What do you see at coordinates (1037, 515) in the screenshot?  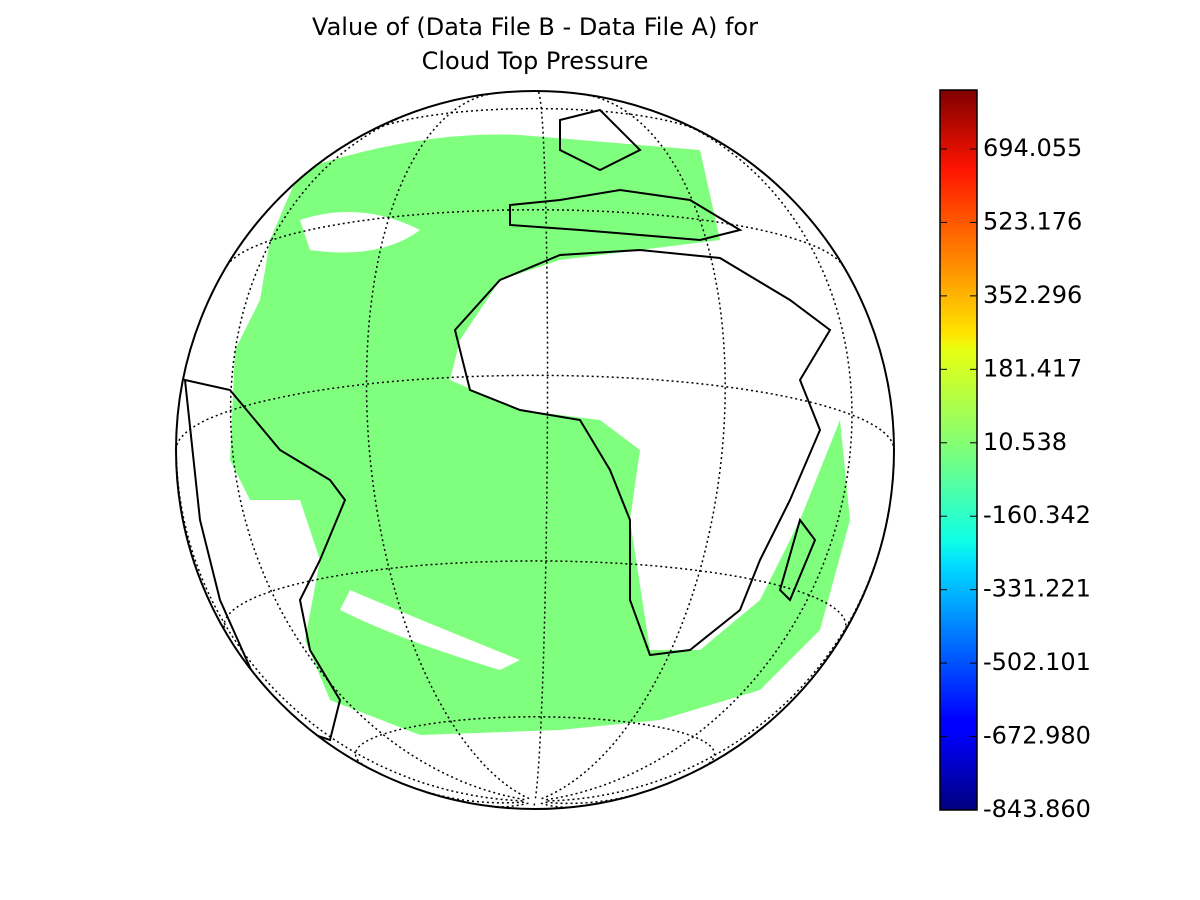 I see `colorbar-tick-label: -160.342` at bounding box center [1037, 515].